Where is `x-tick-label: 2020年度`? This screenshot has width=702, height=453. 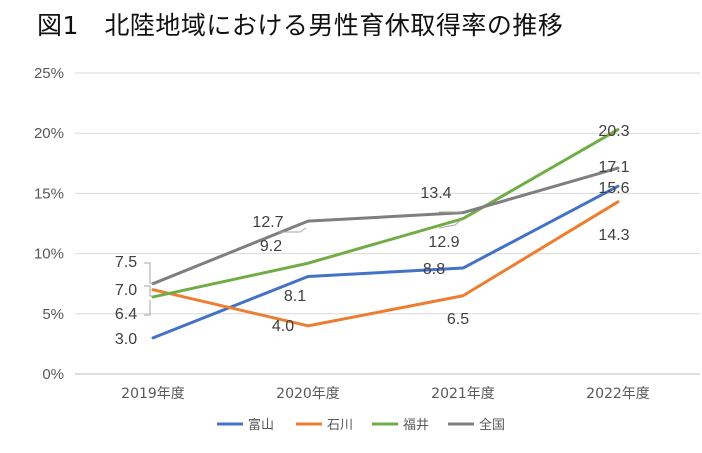
x-tick-label: 2020年度 is located at coordinates (308, 394).